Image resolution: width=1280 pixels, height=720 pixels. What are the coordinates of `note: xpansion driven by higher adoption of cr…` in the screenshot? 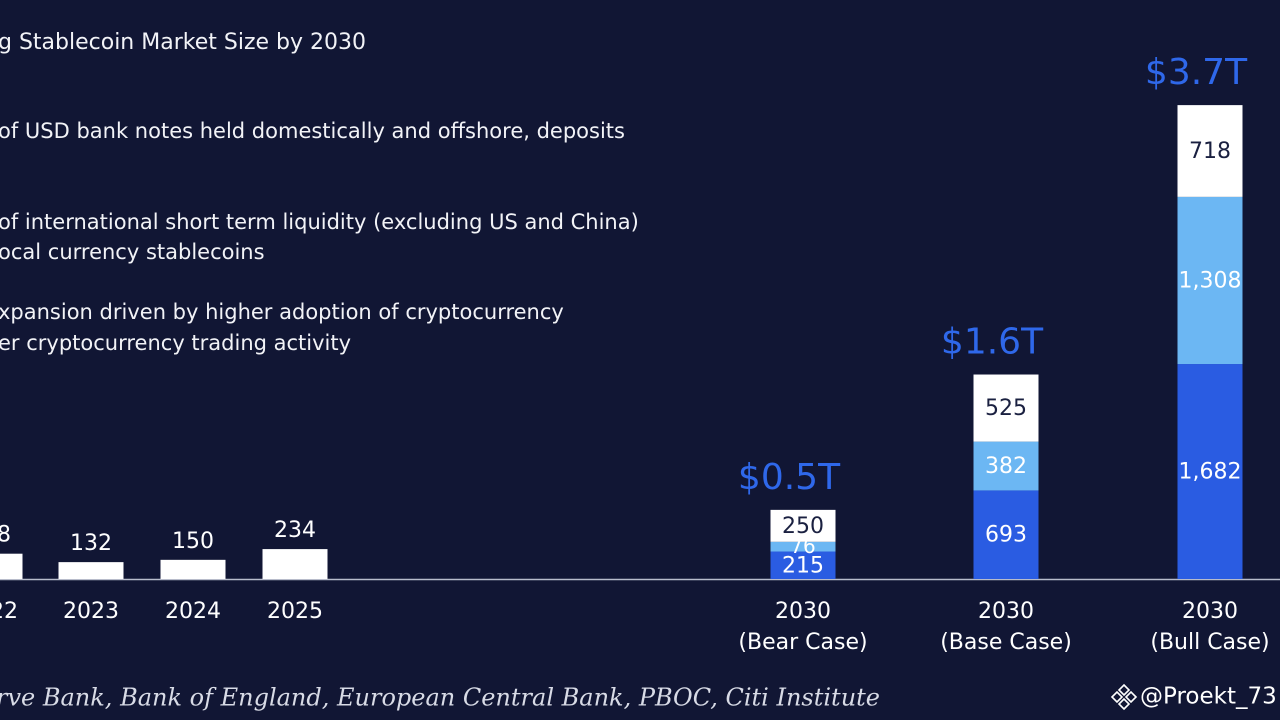 It's located at (282, 312).